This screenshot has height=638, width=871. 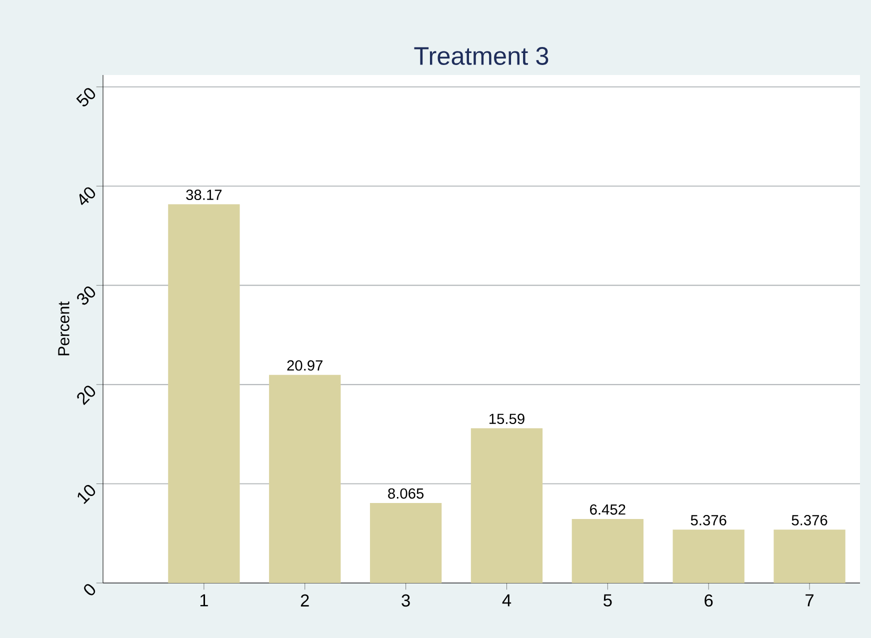 What do you see at coordinates (506, 419) in the screenshot?
I see `data-label: 15.59` at bounding box center [506, 419].